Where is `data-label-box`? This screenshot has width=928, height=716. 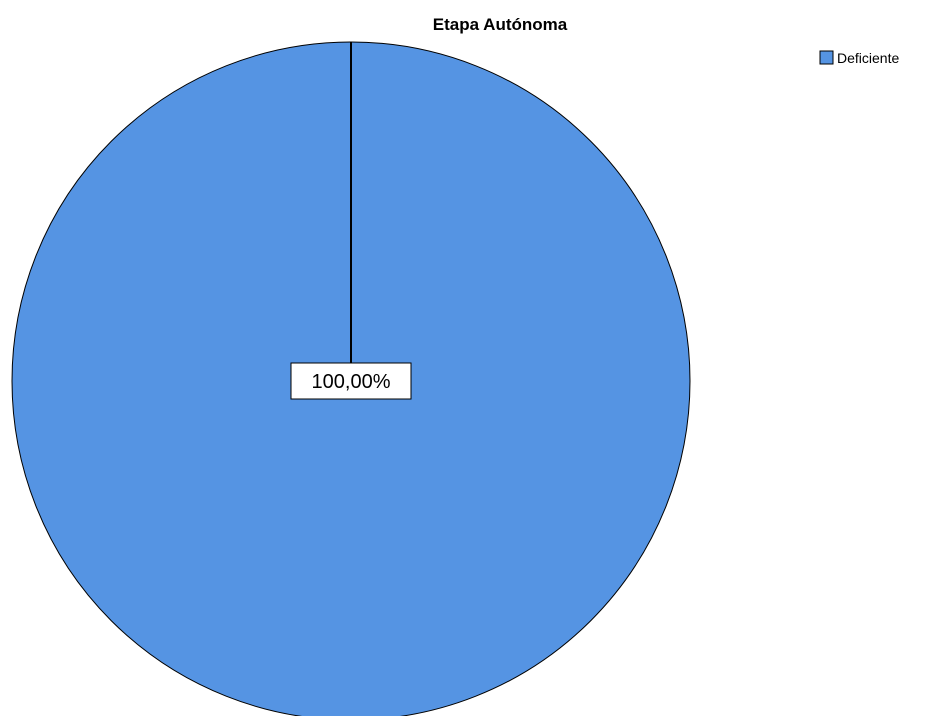 data-label-box is located at coordinates (351, 381).